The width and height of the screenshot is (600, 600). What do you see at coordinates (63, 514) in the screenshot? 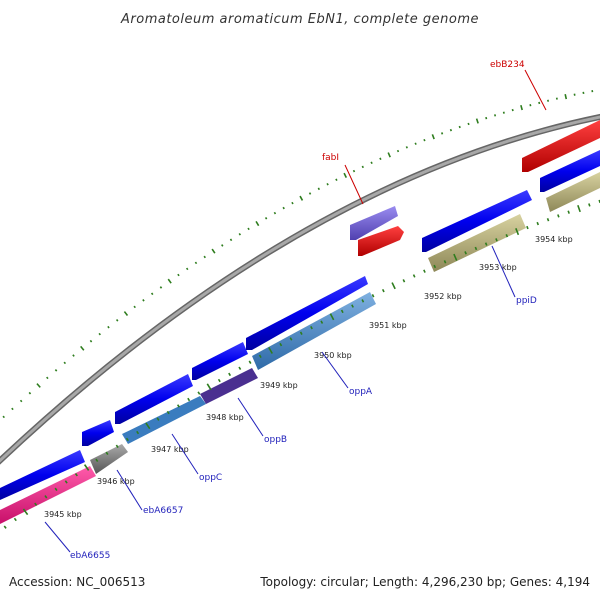
I see `scale-tick-label: 3945 kbp` at bounding box center [63, 514].